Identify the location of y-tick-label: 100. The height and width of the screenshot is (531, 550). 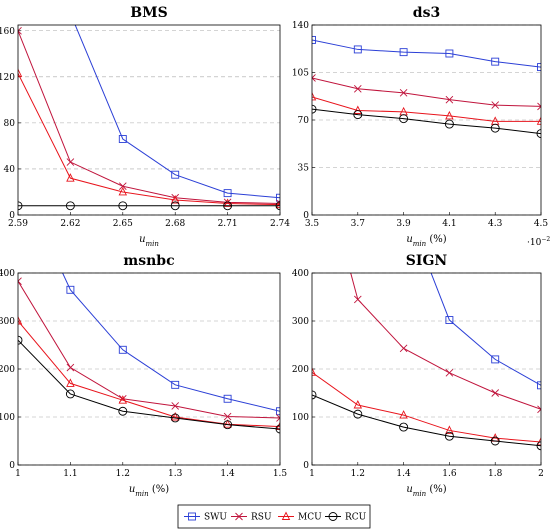
(300, 418).